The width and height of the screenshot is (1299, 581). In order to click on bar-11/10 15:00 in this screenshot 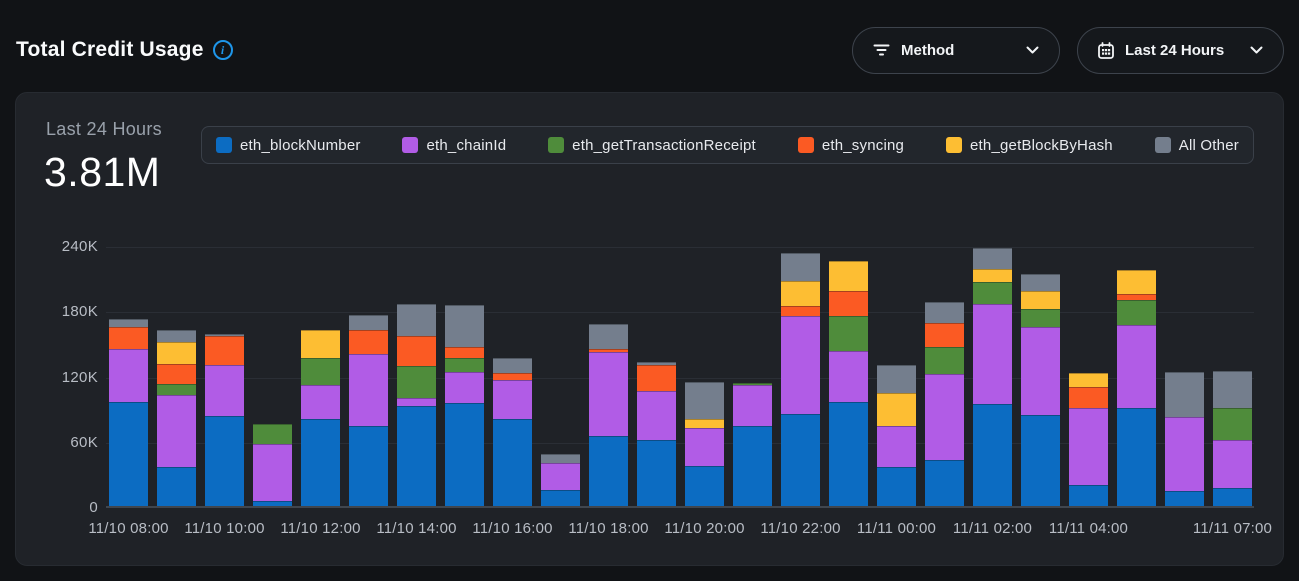, I will do `click(464, 405)`.